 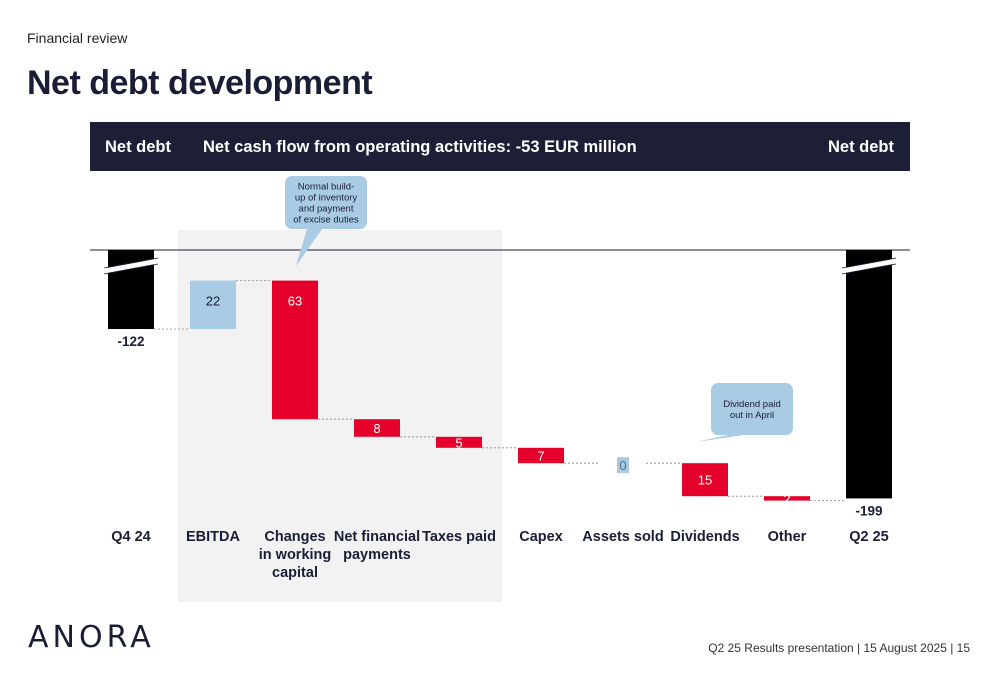 I want to click on value-label-other: 2, so click(x=786, y=498).